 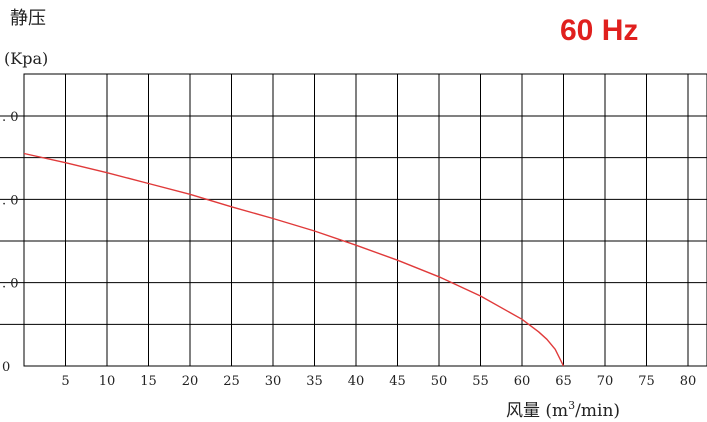 I want to click on x-tick-label: 40, so click(x=356, y=381).